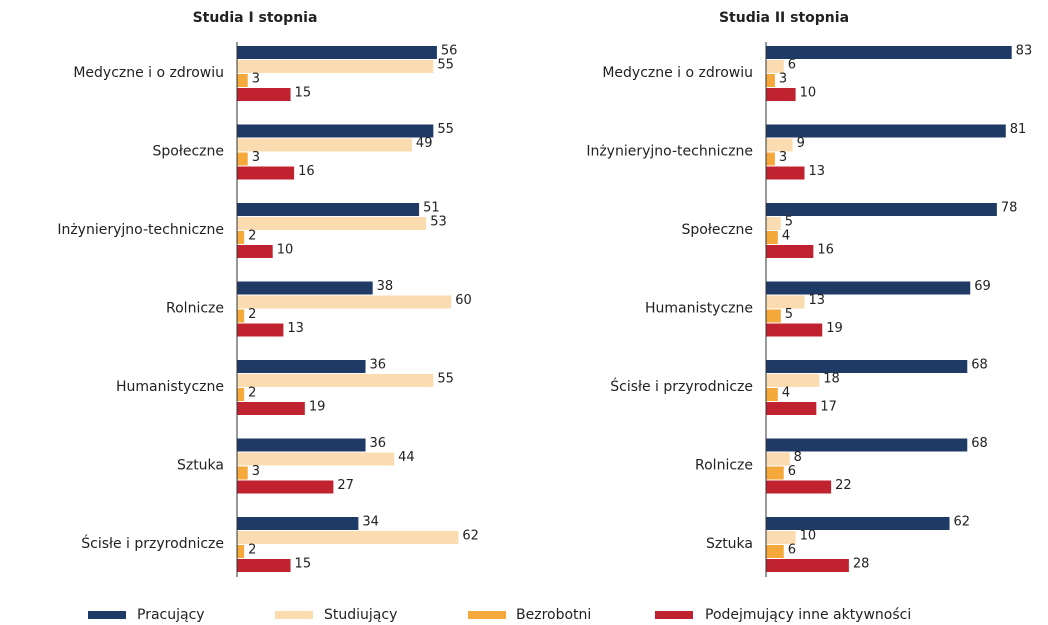 The image size is (1048, 625). I want to click on value-label: 81, so click(1018, 129).